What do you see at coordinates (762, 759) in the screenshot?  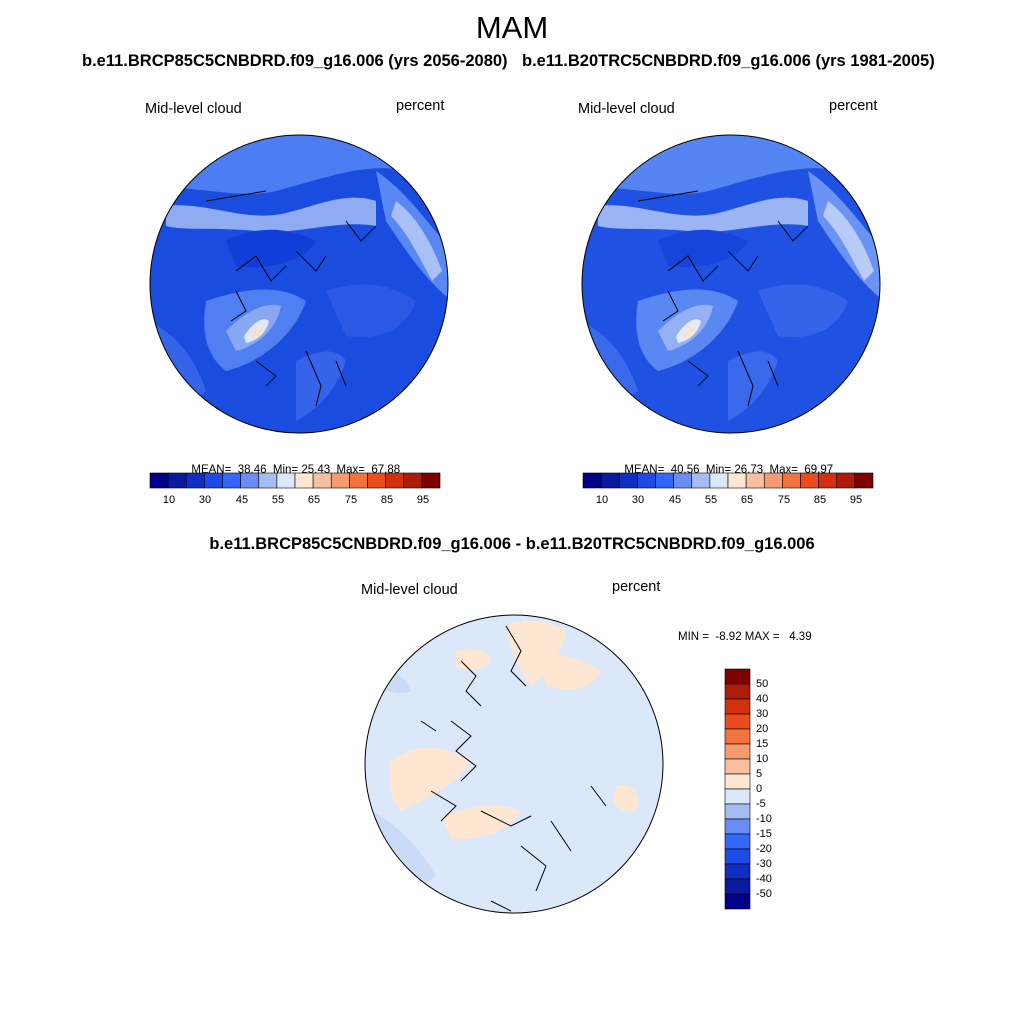 I see `difference-colorbar-tick: 10` at bounding box center [762, 759].